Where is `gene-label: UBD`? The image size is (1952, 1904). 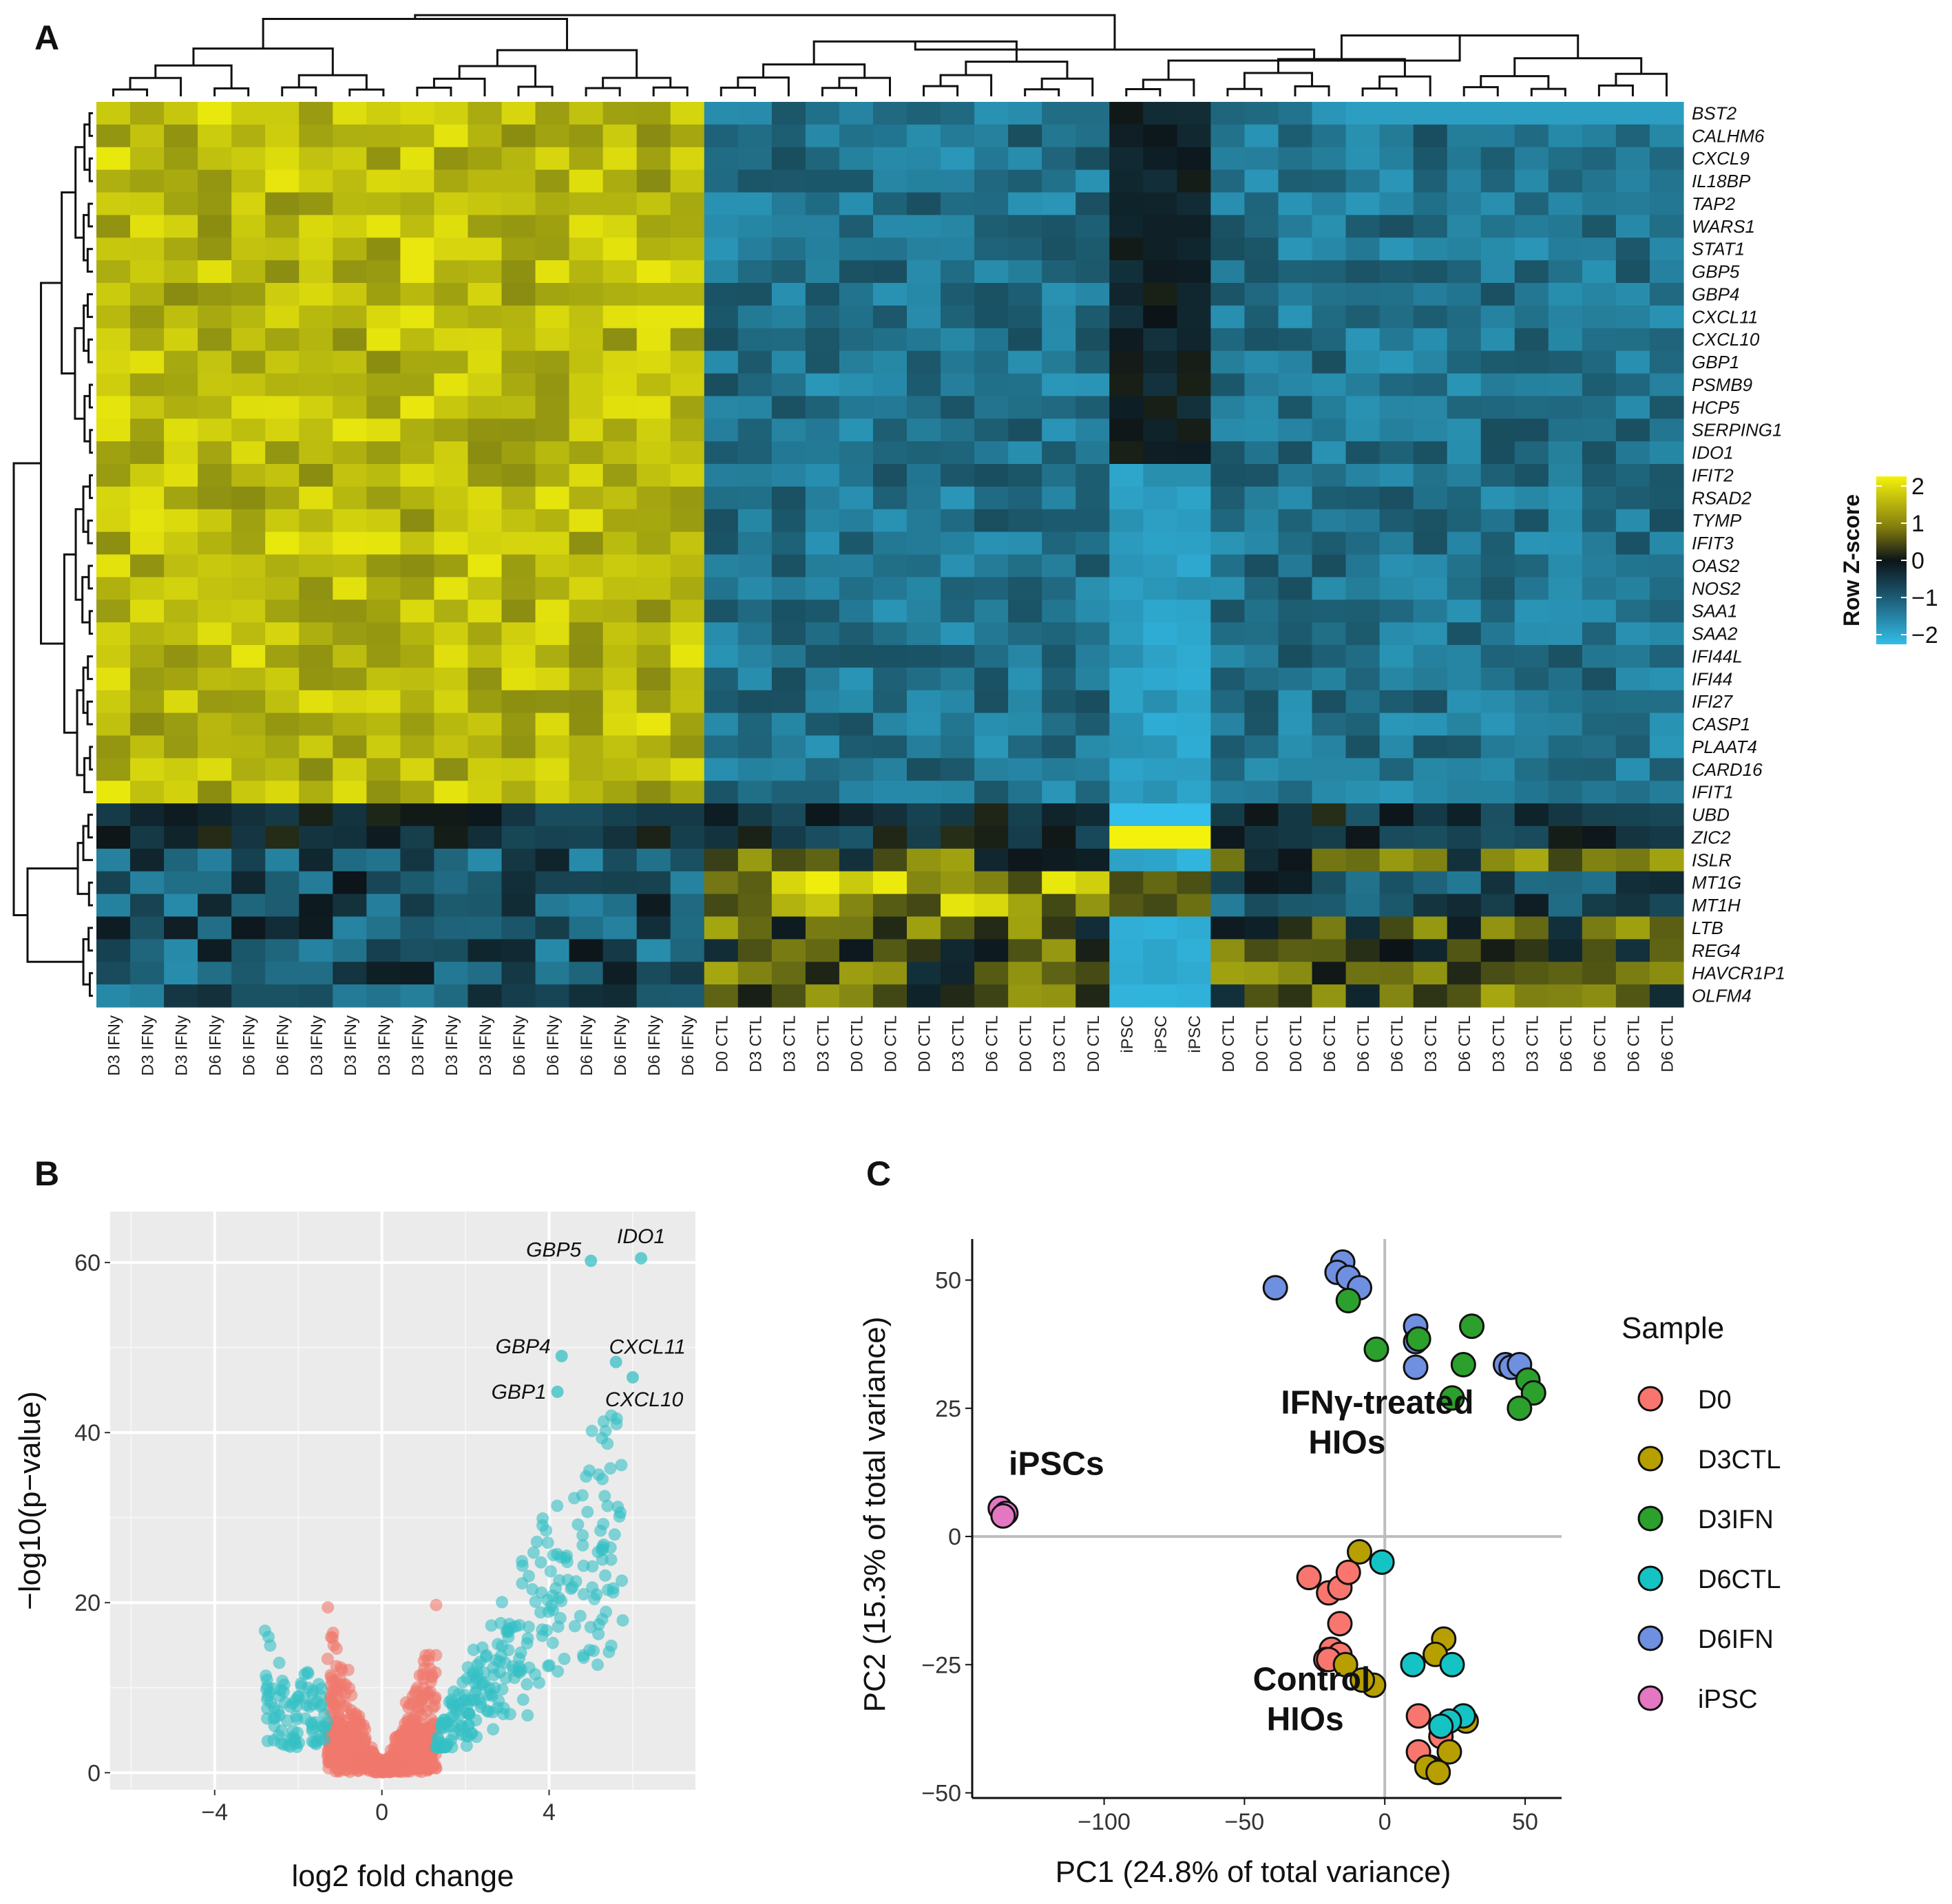 gene-label: UBD is located at coordinates (1711, 815).